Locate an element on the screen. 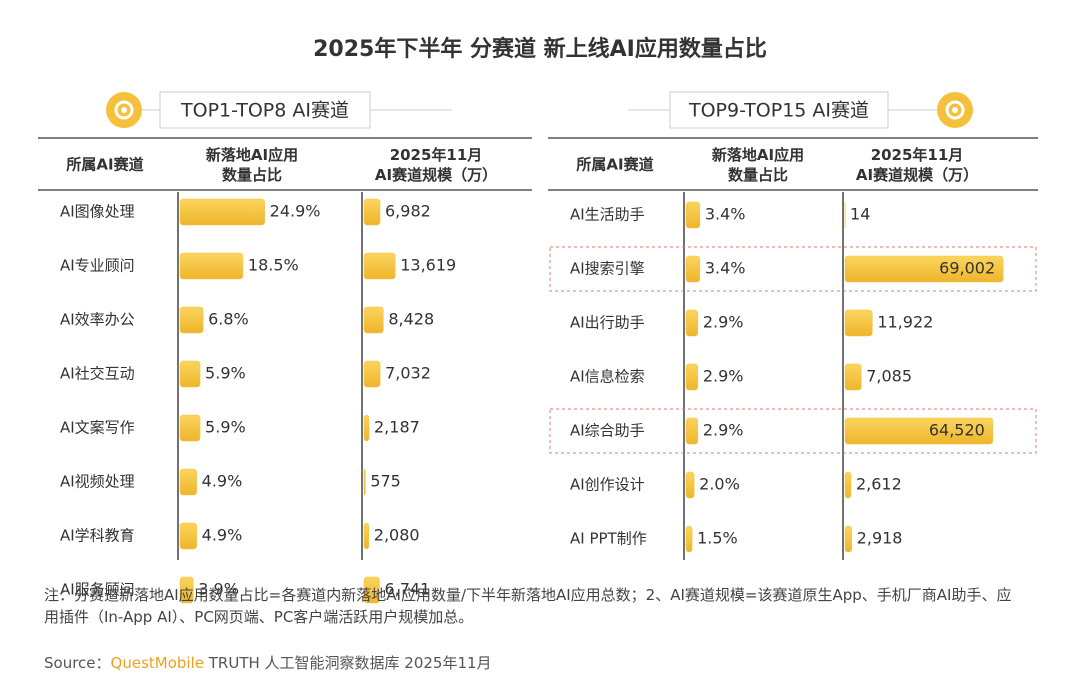  category-label: AI出行助手 is located at coordinates (607, 323).